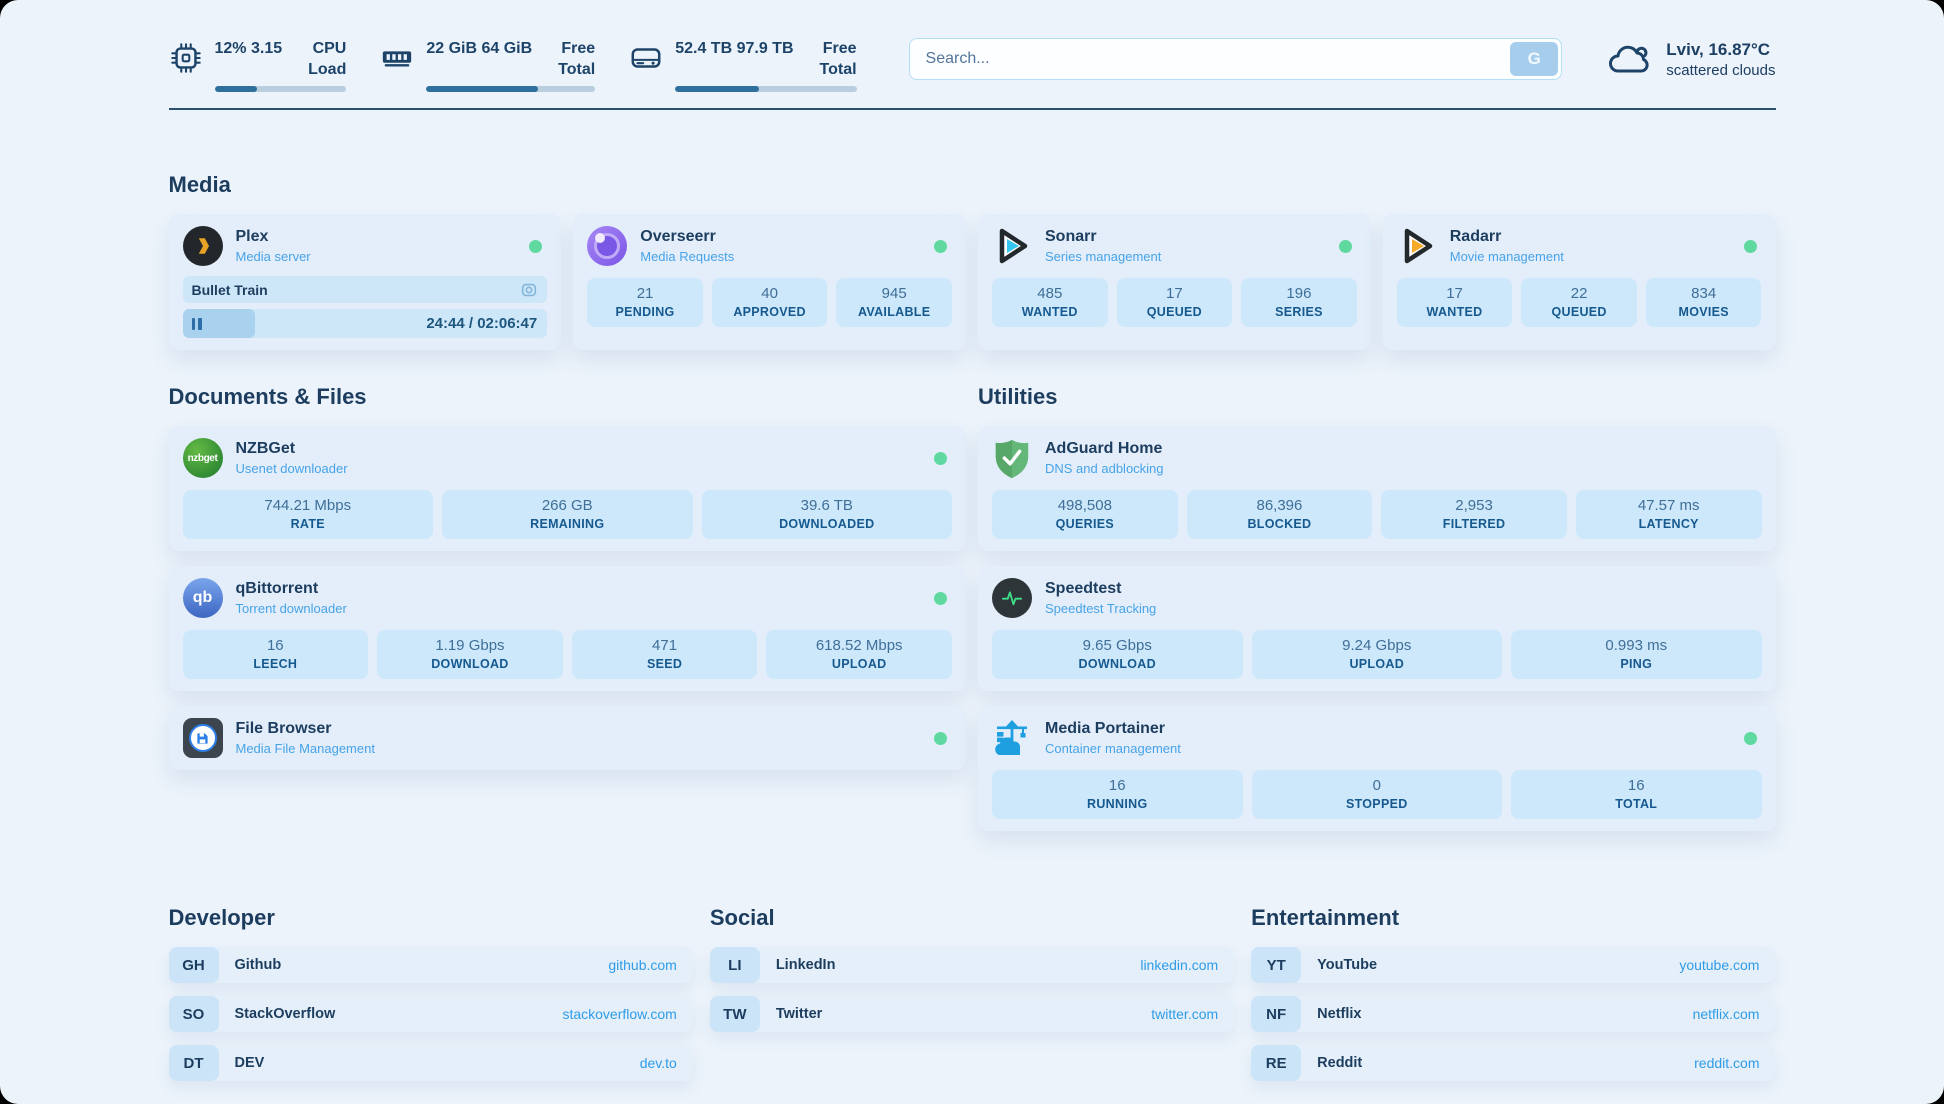  What do you see at coordinates (258, 965) in the screenshot?
I see `bookmark-name: Github` at bounding box center [258, 965].